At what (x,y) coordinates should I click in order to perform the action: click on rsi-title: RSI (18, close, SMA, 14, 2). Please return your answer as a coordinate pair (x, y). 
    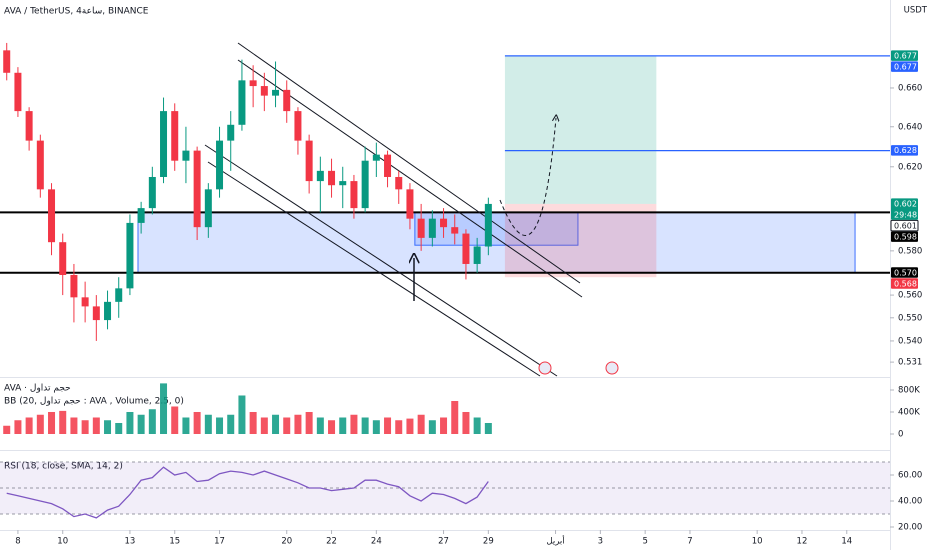
    Looking at the image, I should click on (63, 467).